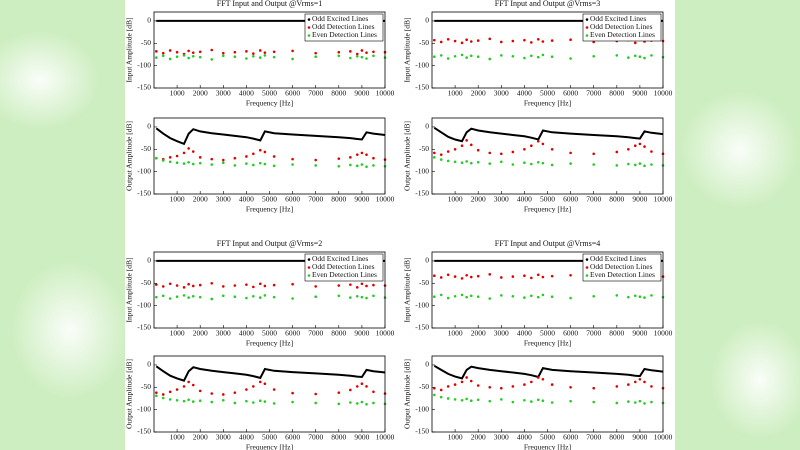 This screenshot has width=800, height=450. I want to click on x-tick-label: 8000, so click(616, 93).